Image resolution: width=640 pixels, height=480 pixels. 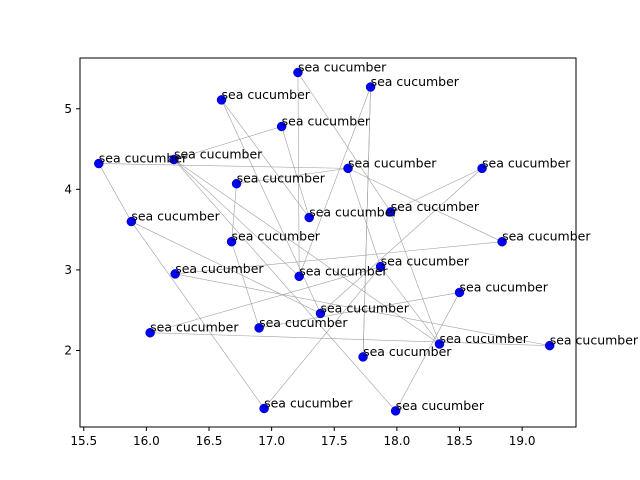 I want to click on y-tick-label: 5, so click(x=68, y=109).